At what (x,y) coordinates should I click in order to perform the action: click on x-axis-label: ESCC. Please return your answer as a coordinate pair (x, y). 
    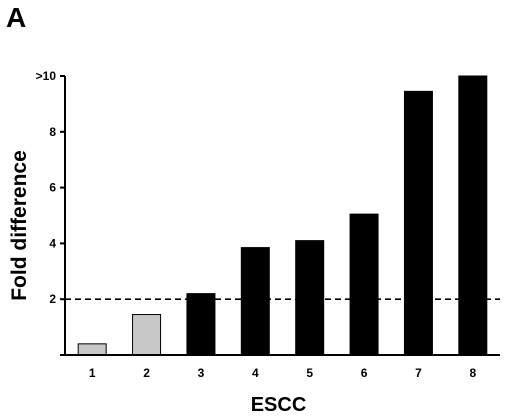
    Looking at the image, I should click on (279, 405).